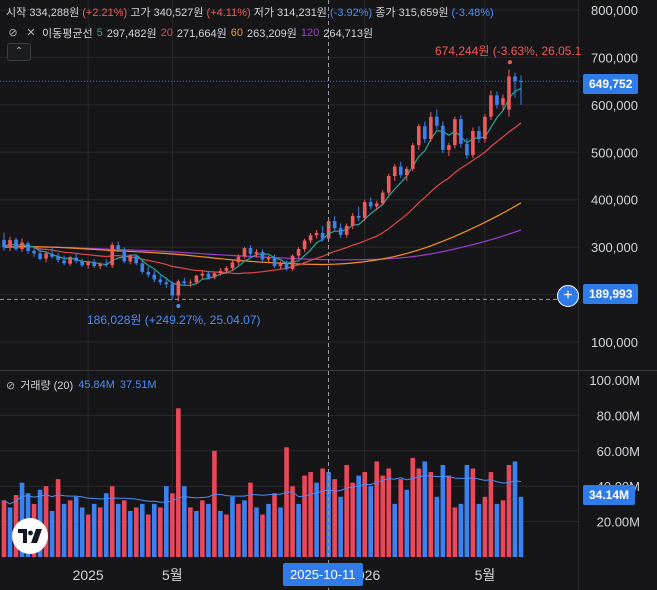 Image resolution: width=657 pixels, height=590 pixels. What do you see at coordinates (96, 385) in the screenshot?
I see `volume-value-1: 45.84M` at bounding box center [96, 385].